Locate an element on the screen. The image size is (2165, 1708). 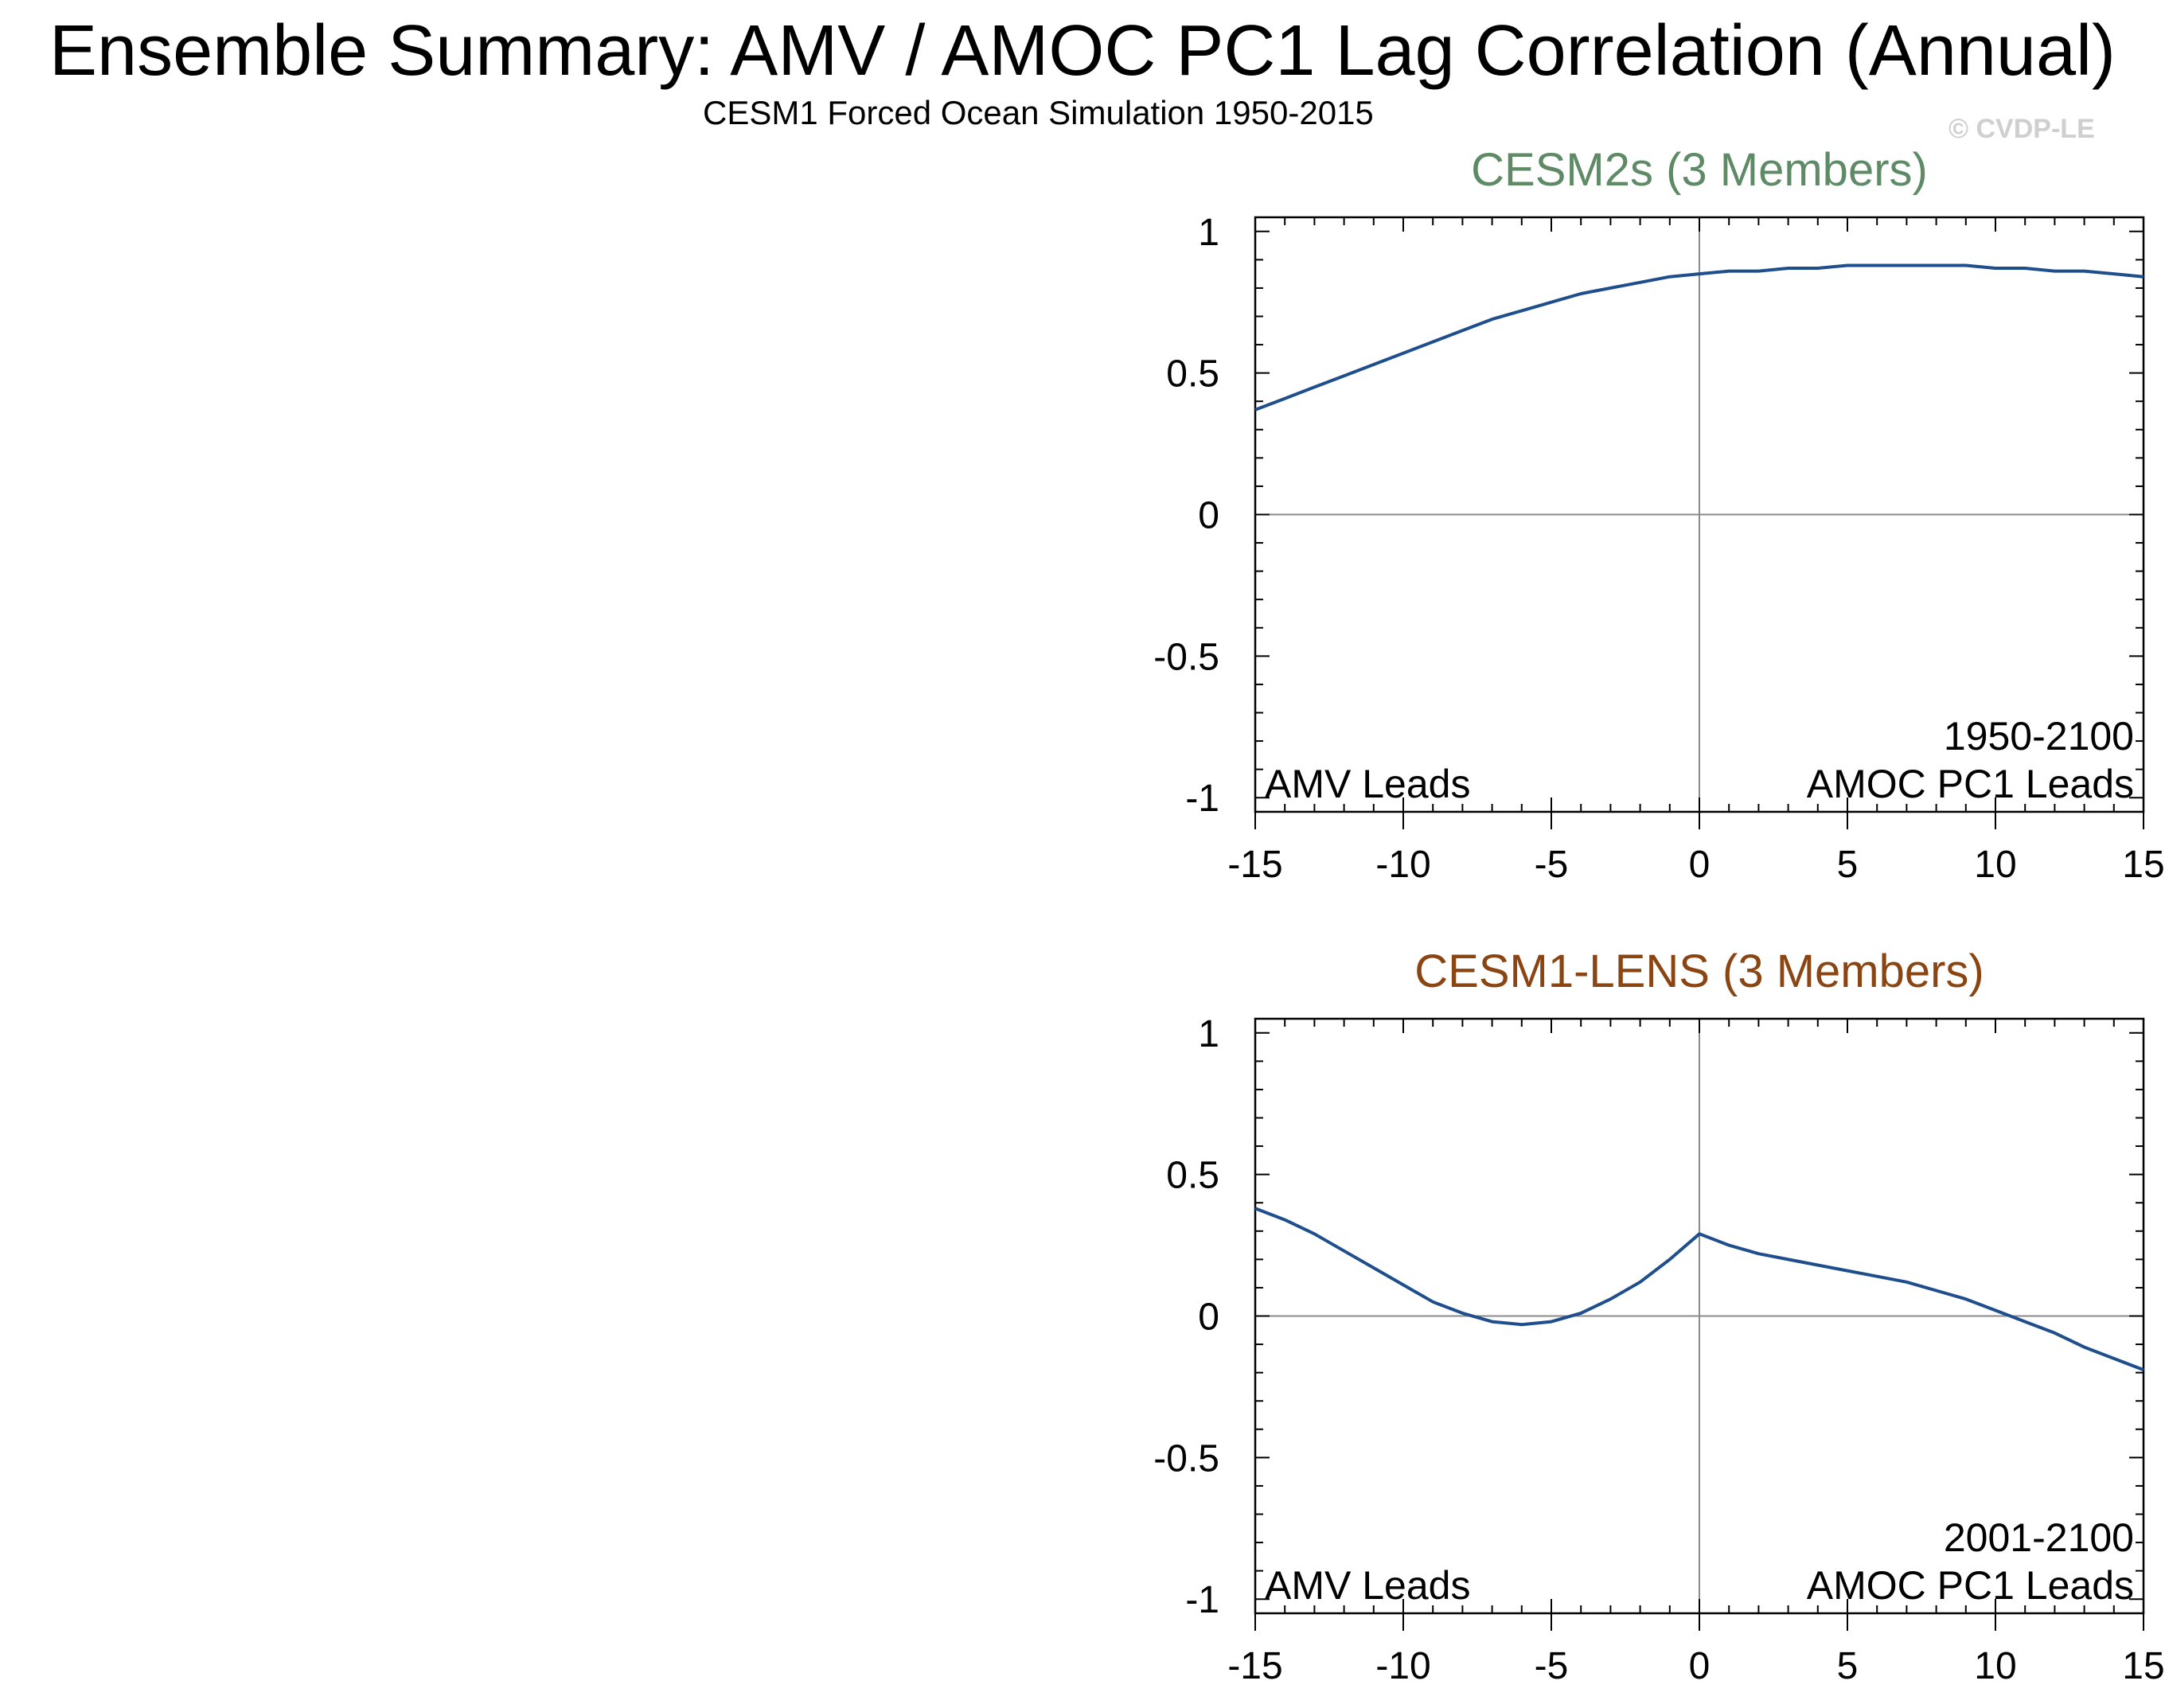
subtitle: CESM1 Forced Ocean Simulation 1950-2015 is located at coordinates (1038, 112).